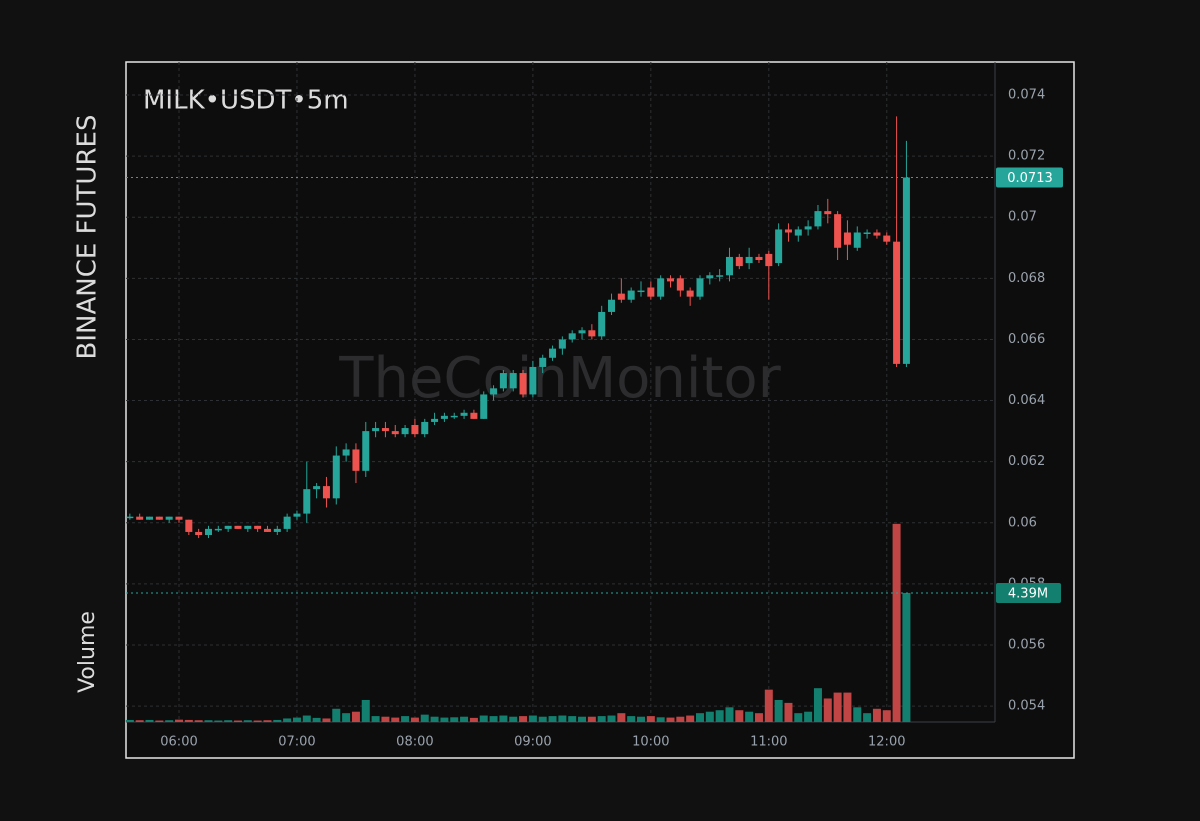 The image size is (1200, 821). What do you see at coordinates (88, 237) in the screenshot?
I see `exchange-label: BINANCE FUTURES` at bounding box center [88, 237].